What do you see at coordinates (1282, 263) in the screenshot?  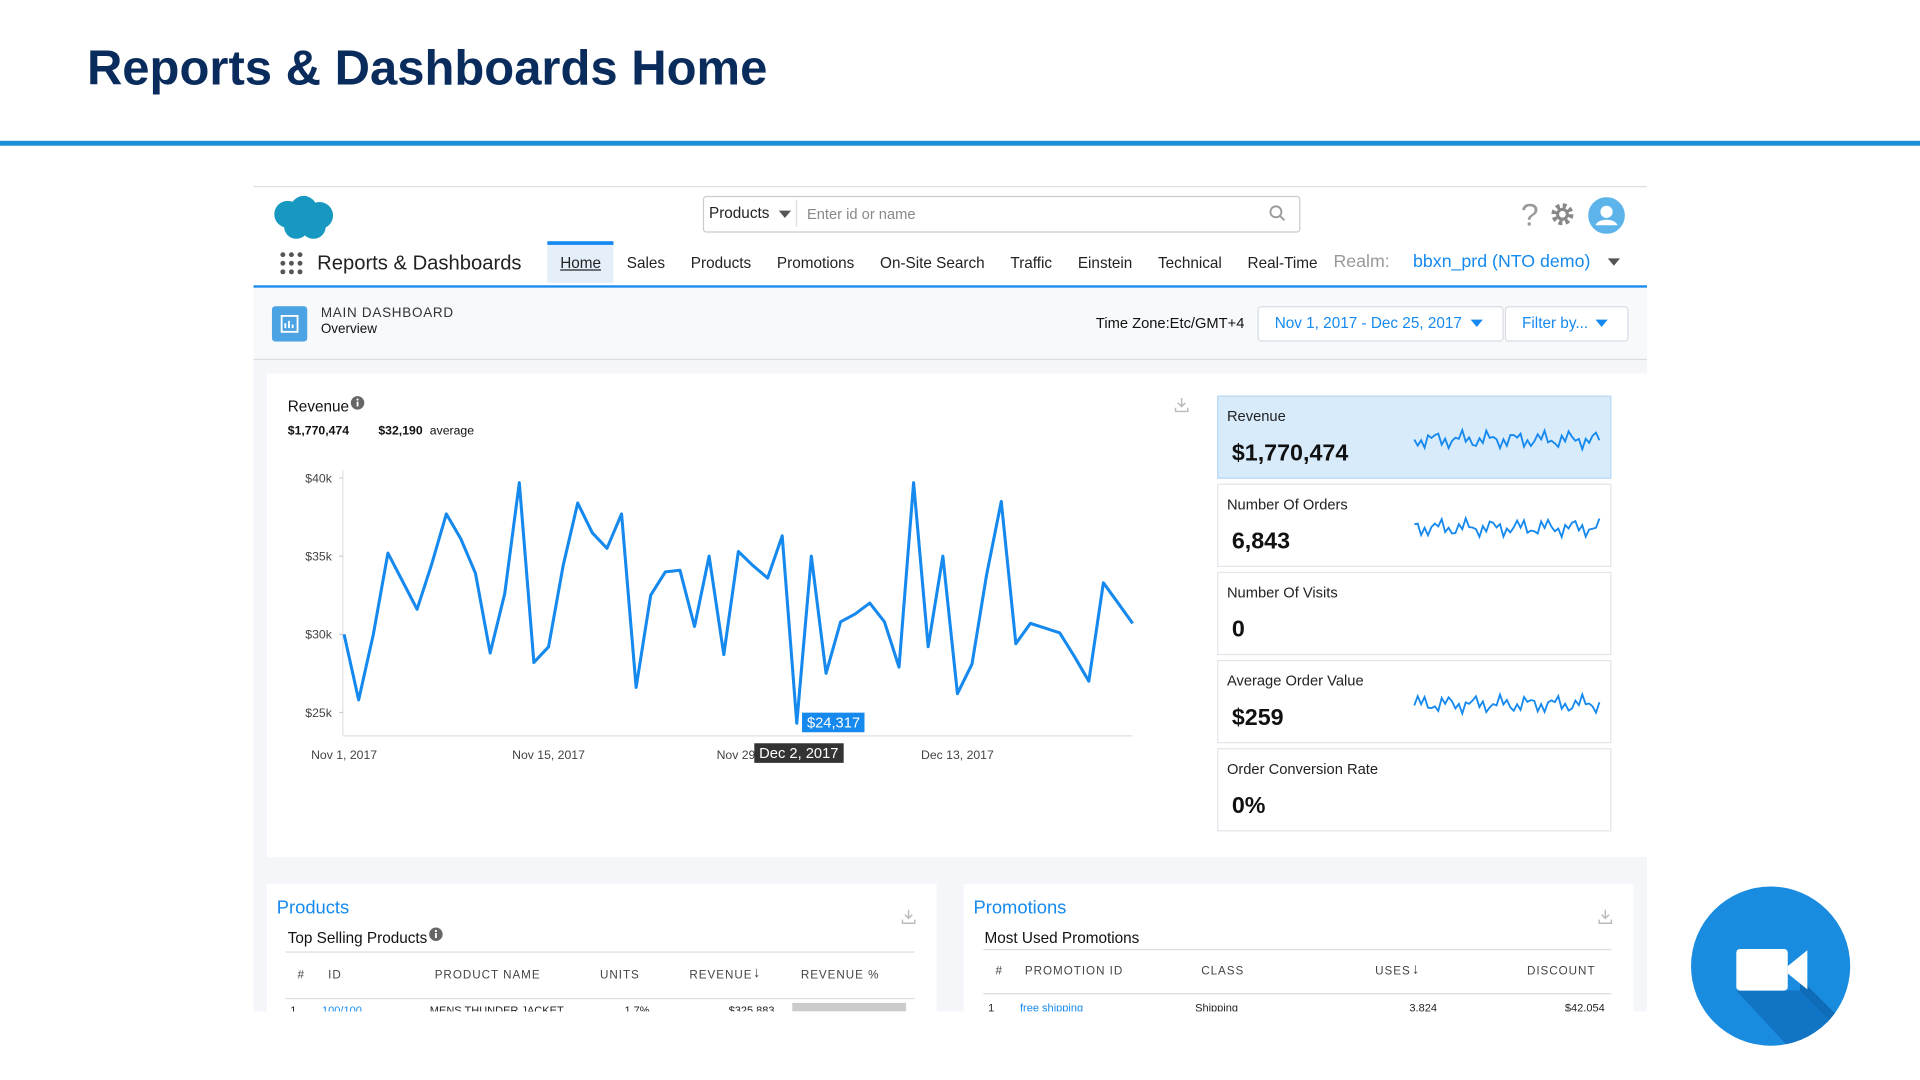 I see `nav-tab: Real-Time` at bounding box center [1282, 263].